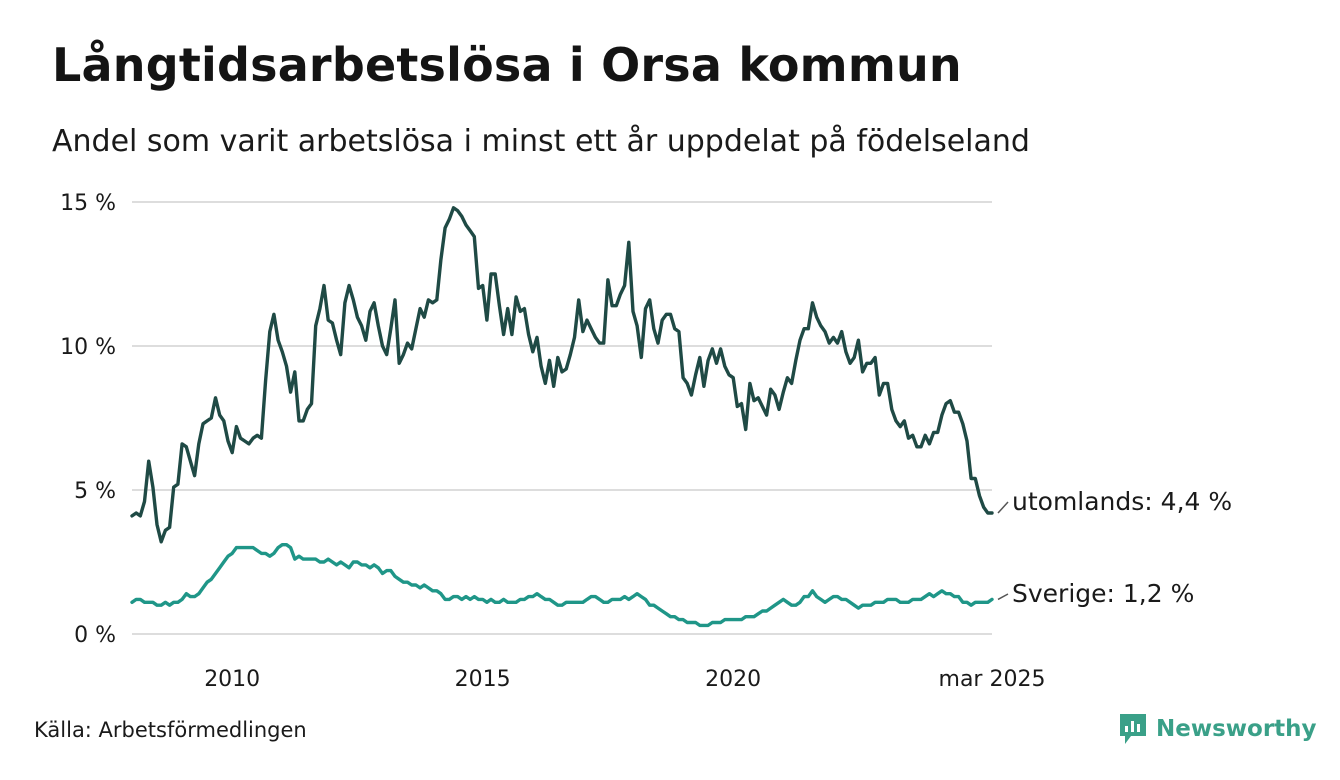 Image resolution: width=1340 pixels, height=780 pixels. What do you see at coordinates (88, 419) in the screenshot?
I see `y-axis-ticks: 0 % 5 % 10 % 15 %` at bounding box center [88, 419].